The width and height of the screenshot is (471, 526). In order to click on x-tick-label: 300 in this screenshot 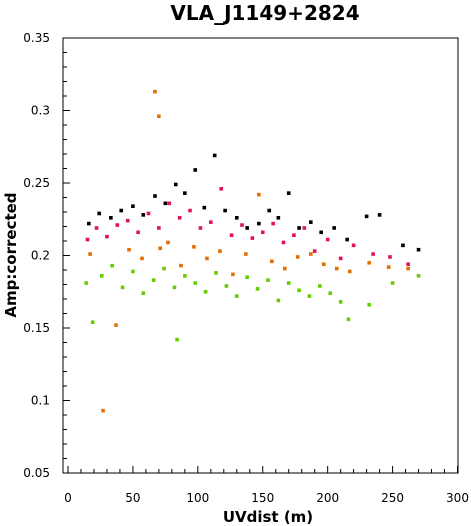, I will do `click(457, 498)`.